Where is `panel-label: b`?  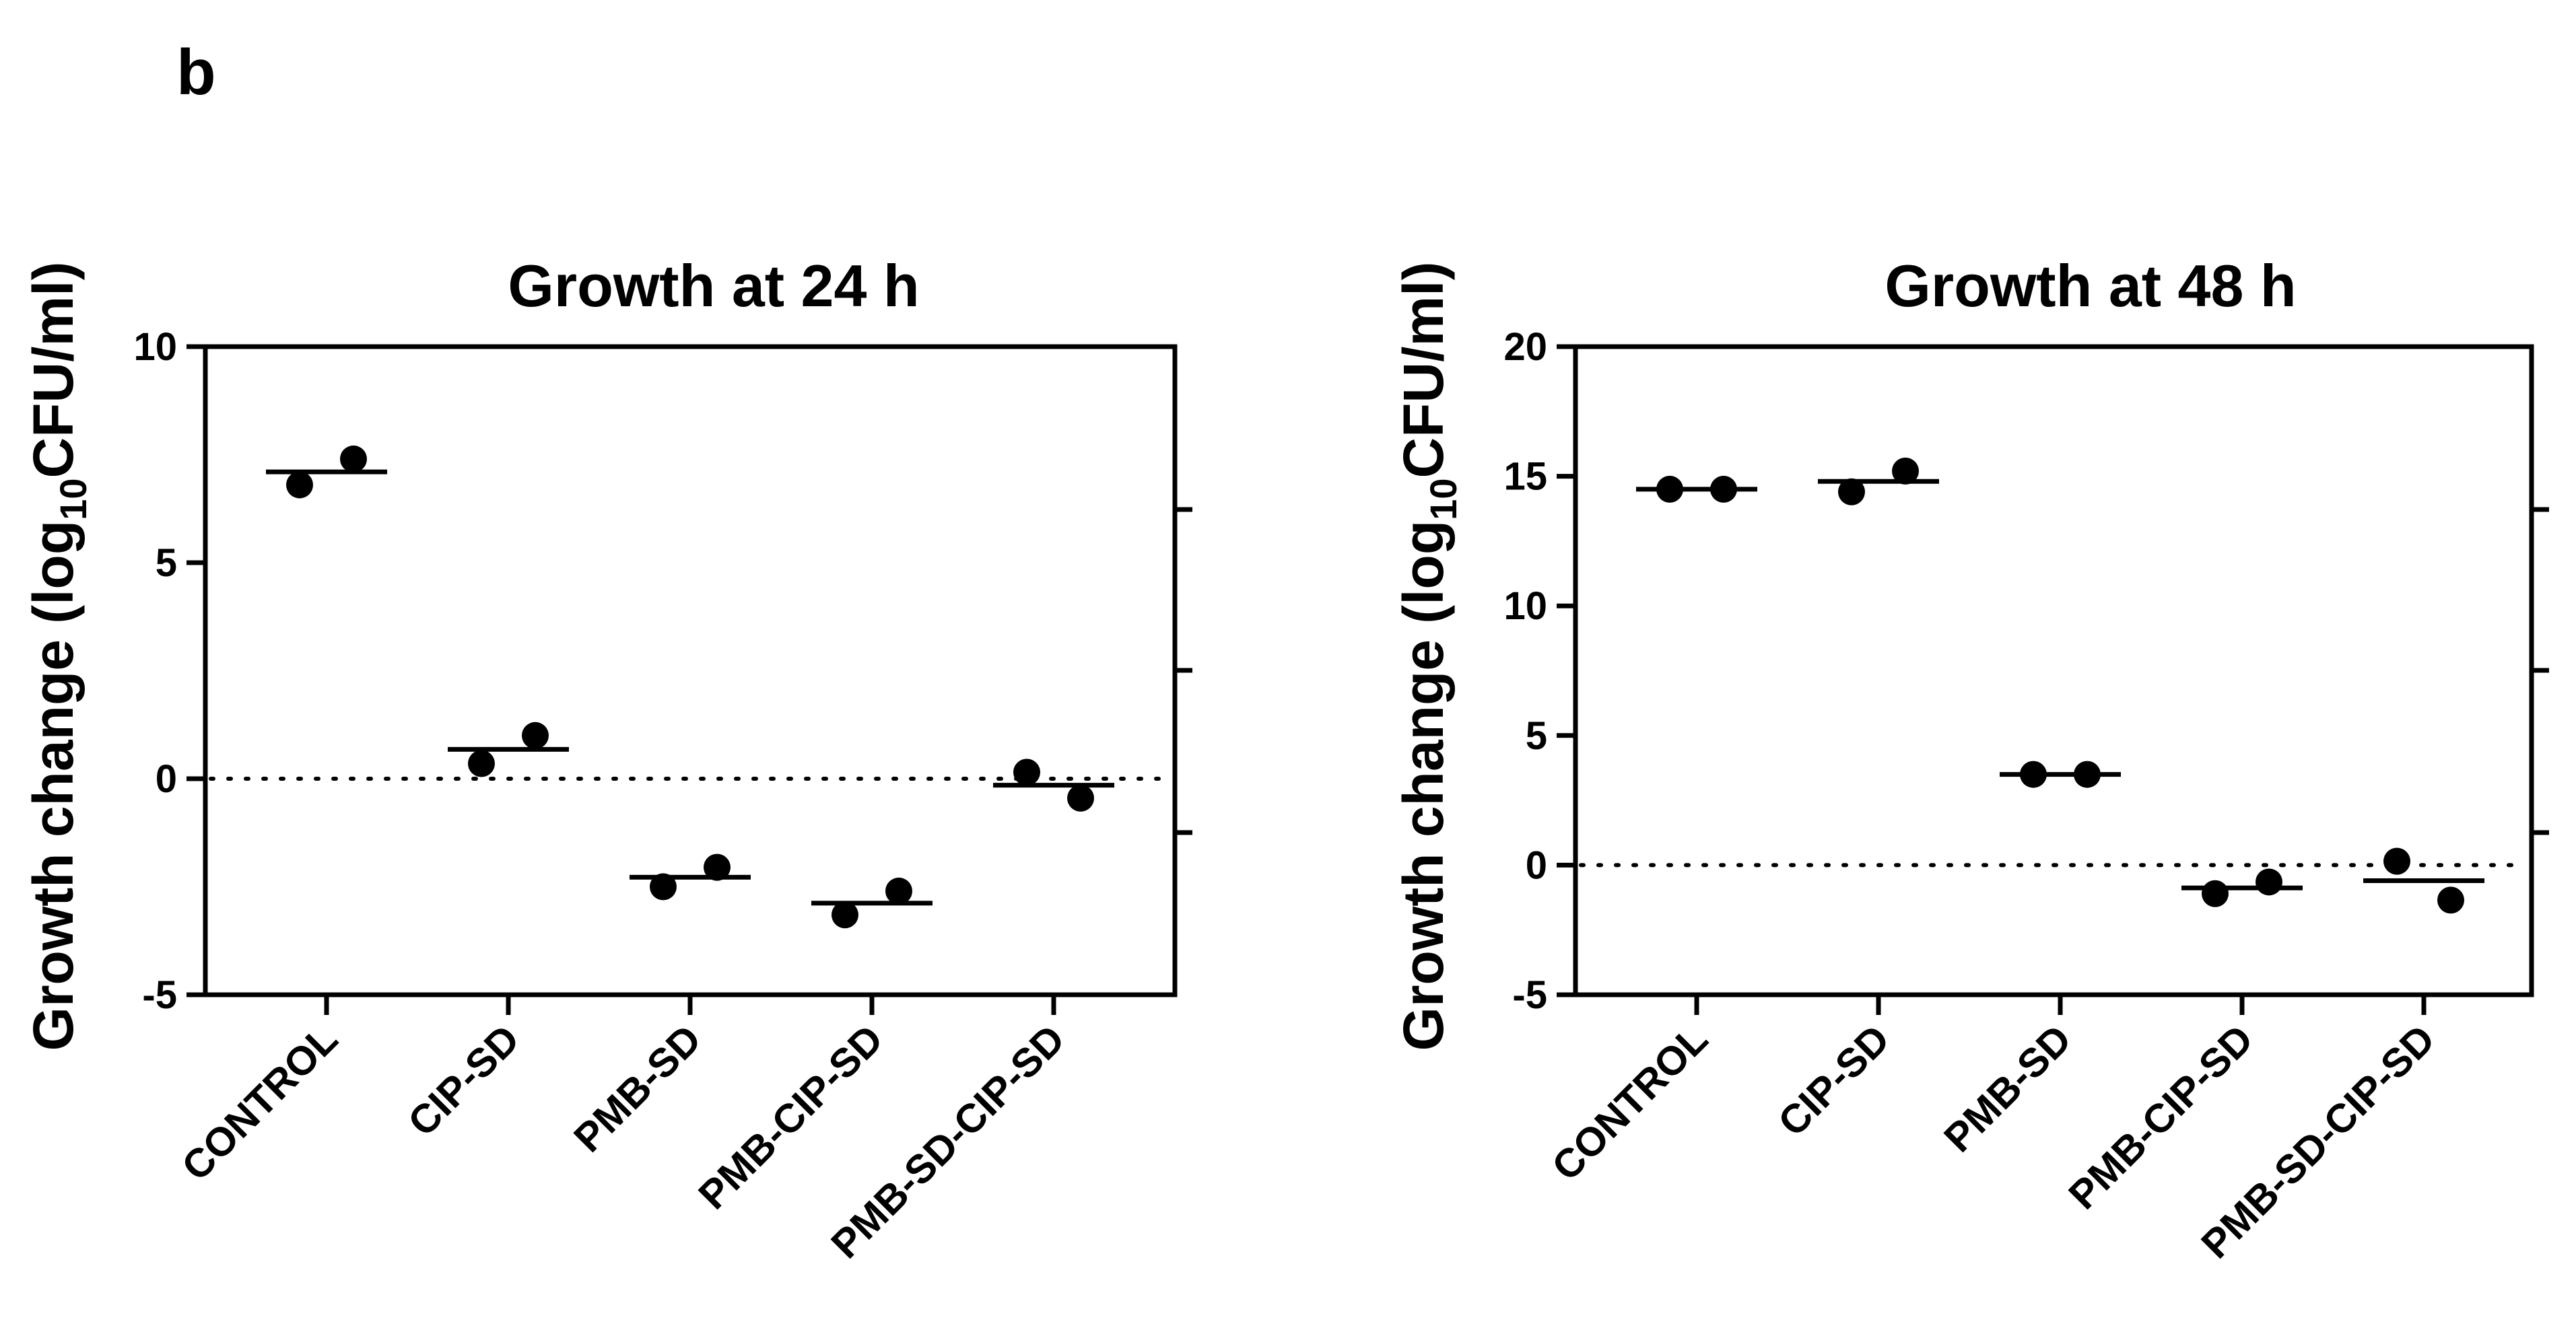 panel-label: b is located at coordinates (196, 72).